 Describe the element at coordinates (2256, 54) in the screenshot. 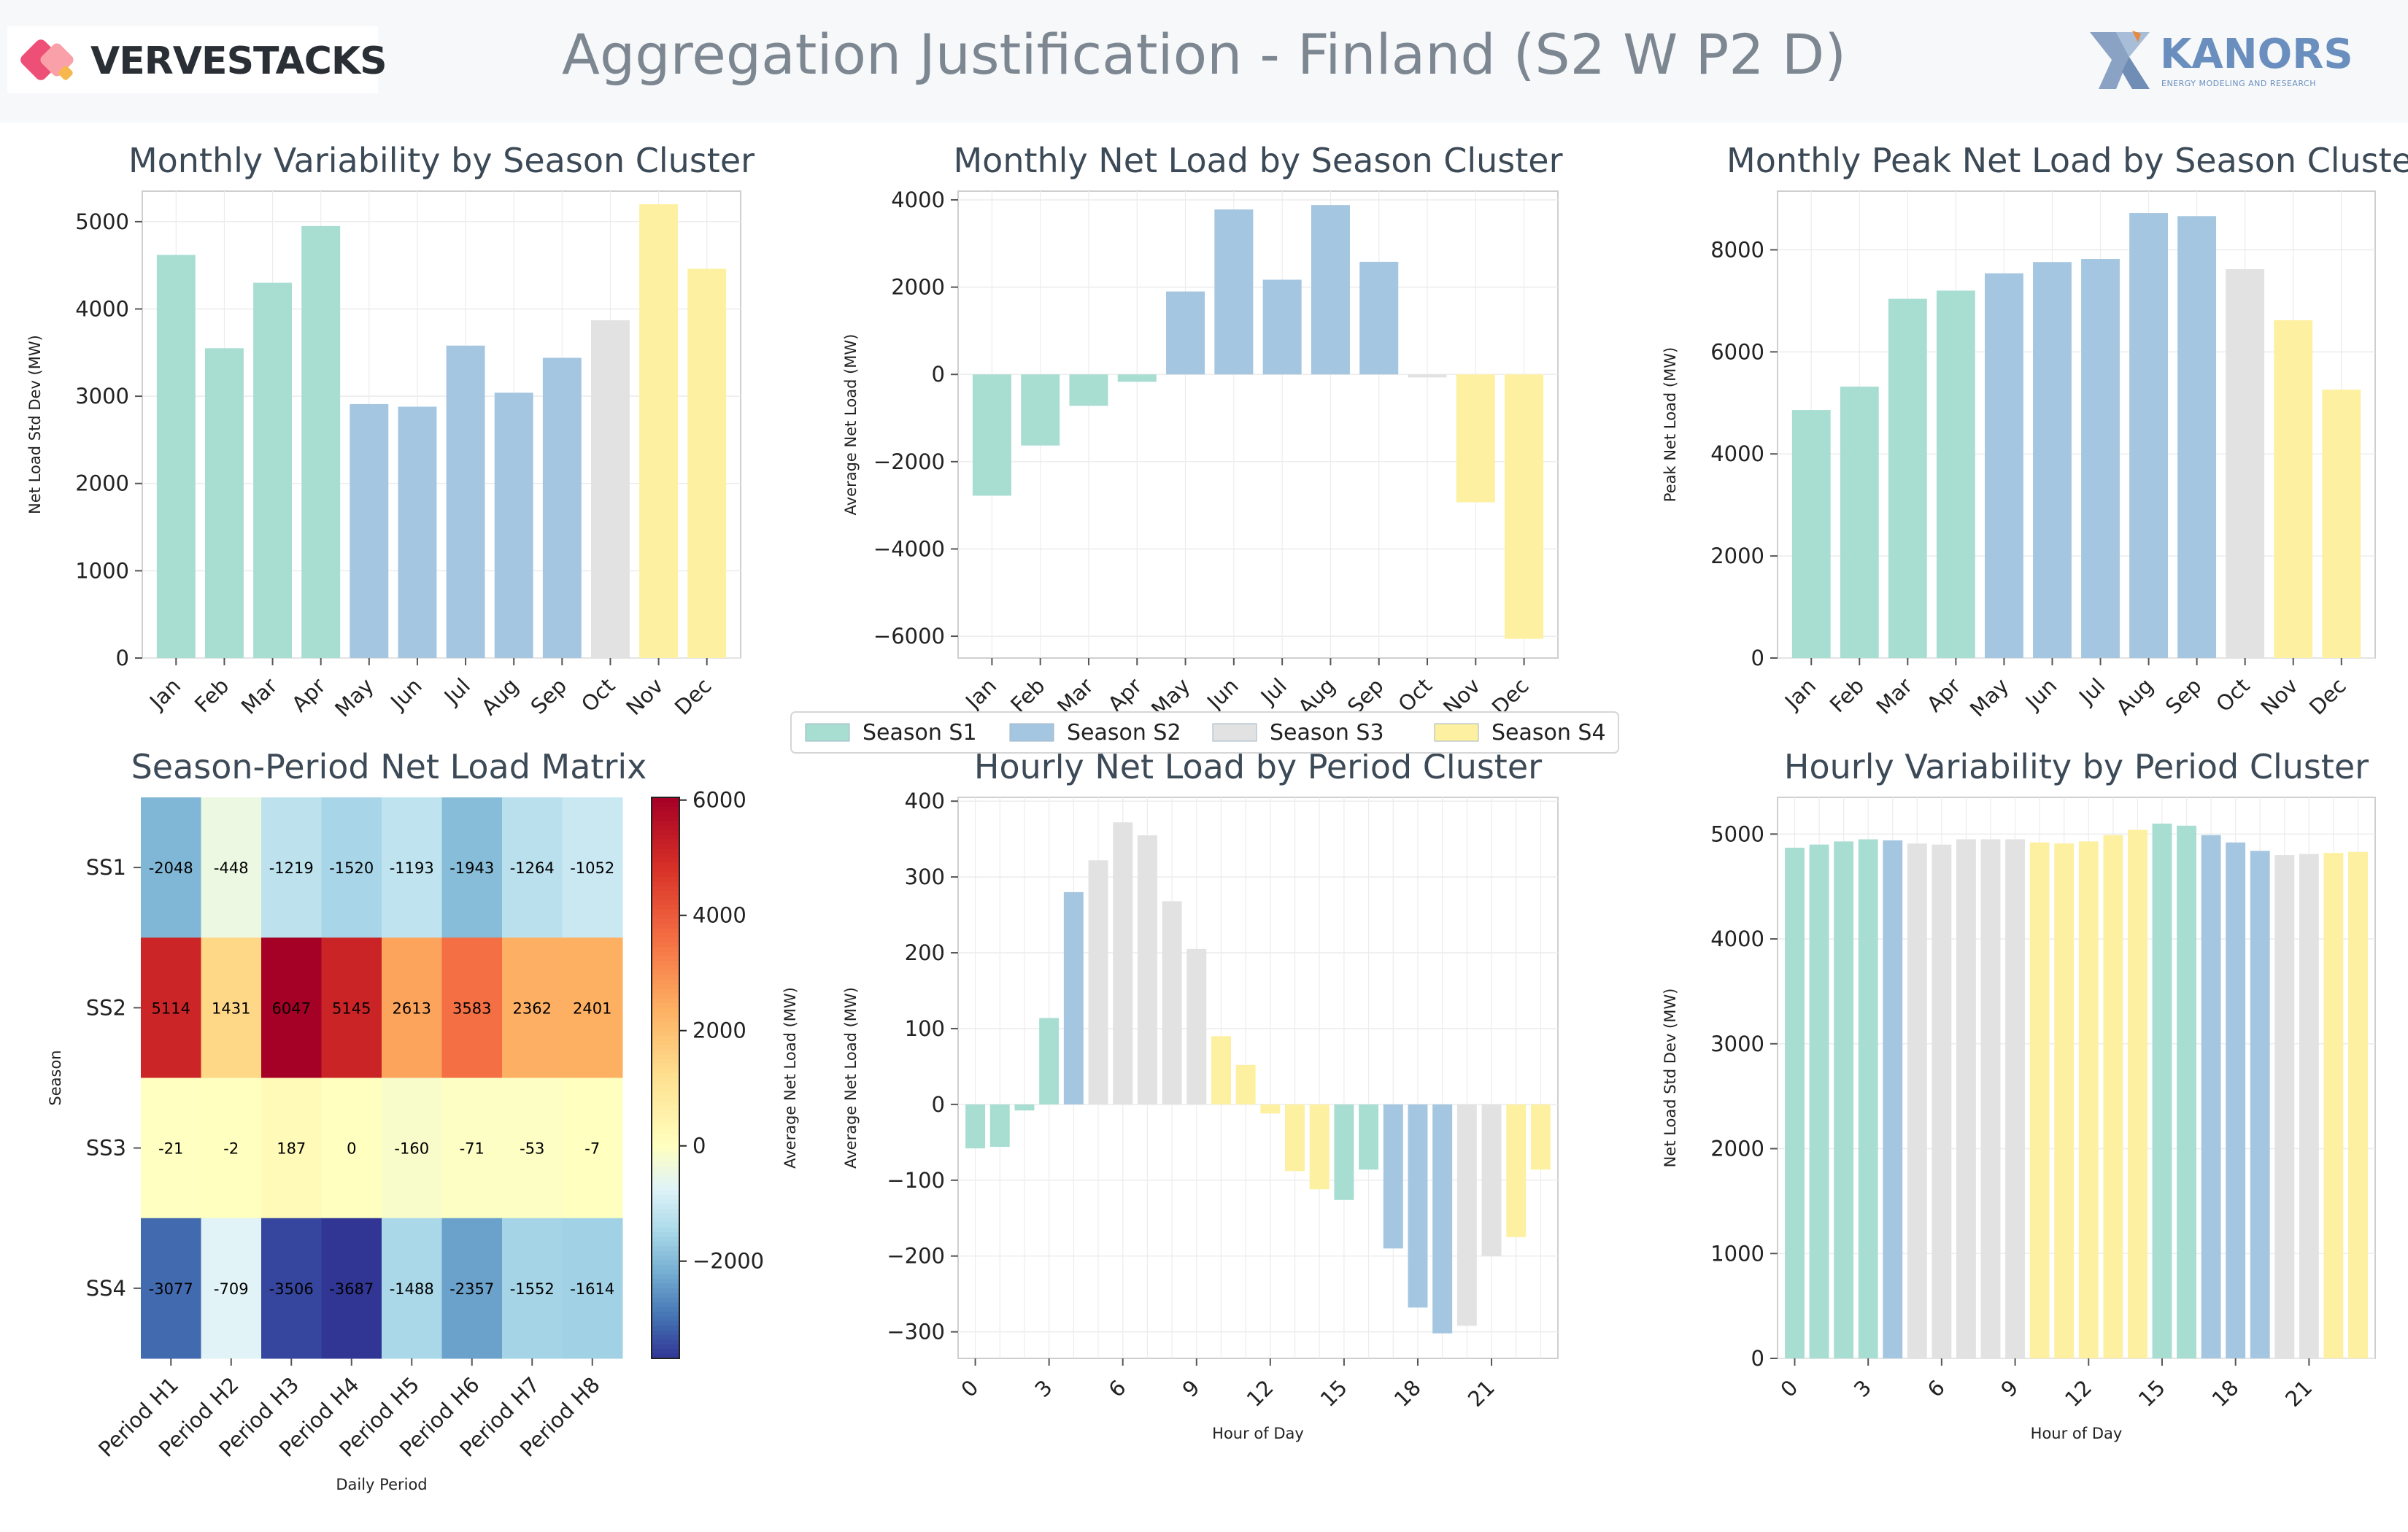

I see `kanors-logo-text: KANORS` at that location.